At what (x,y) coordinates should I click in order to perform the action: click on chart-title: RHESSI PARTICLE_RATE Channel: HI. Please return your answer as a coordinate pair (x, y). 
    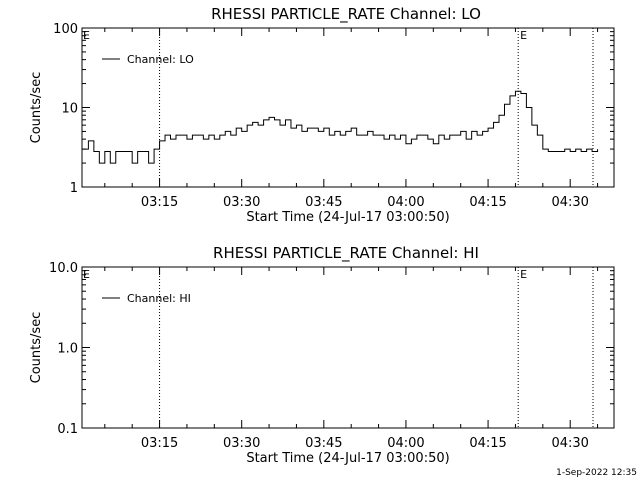
    Looking at the image, I should click on (346, 253).